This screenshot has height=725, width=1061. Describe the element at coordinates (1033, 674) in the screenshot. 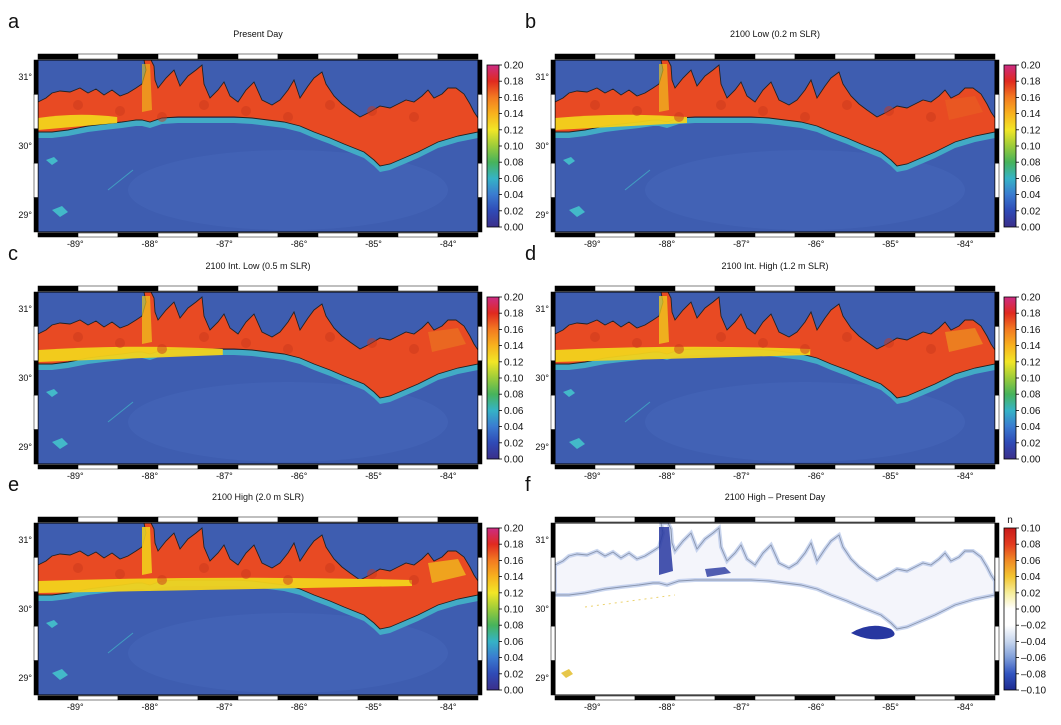

I see `colorbar-tick-label: –0.08` at that location.